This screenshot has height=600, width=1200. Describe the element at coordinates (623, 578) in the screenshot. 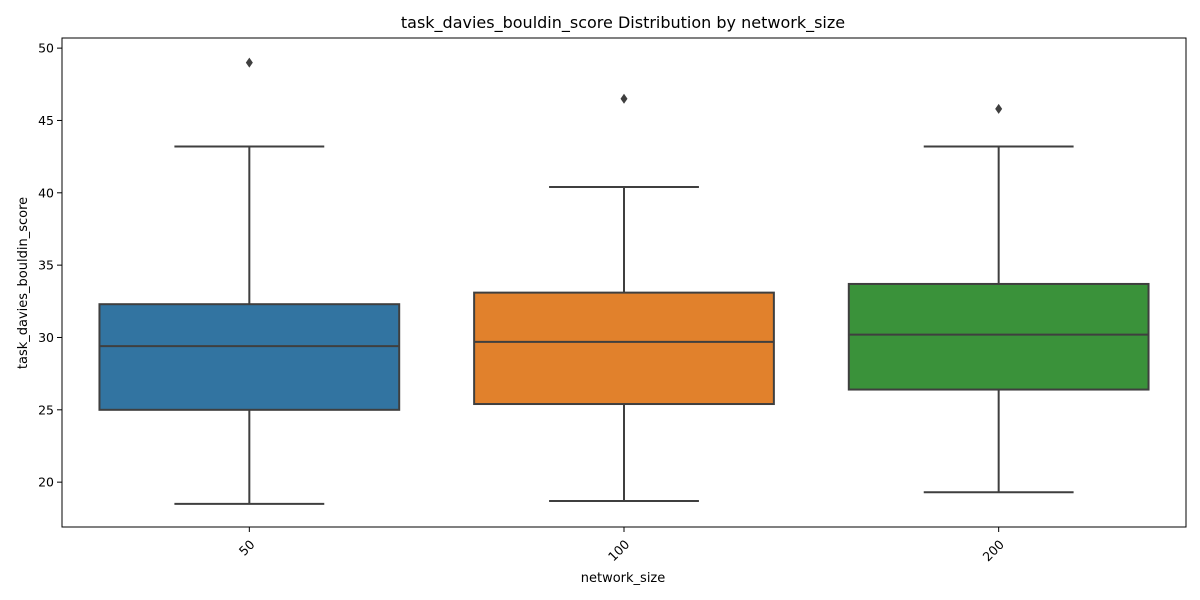

I see `x-axis-label: network_size` at that location.